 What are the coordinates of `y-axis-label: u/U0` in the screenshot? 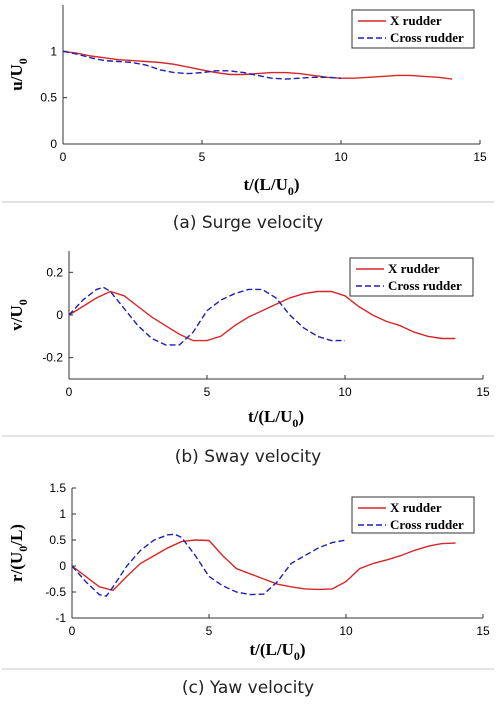 It's located at (18, 74).